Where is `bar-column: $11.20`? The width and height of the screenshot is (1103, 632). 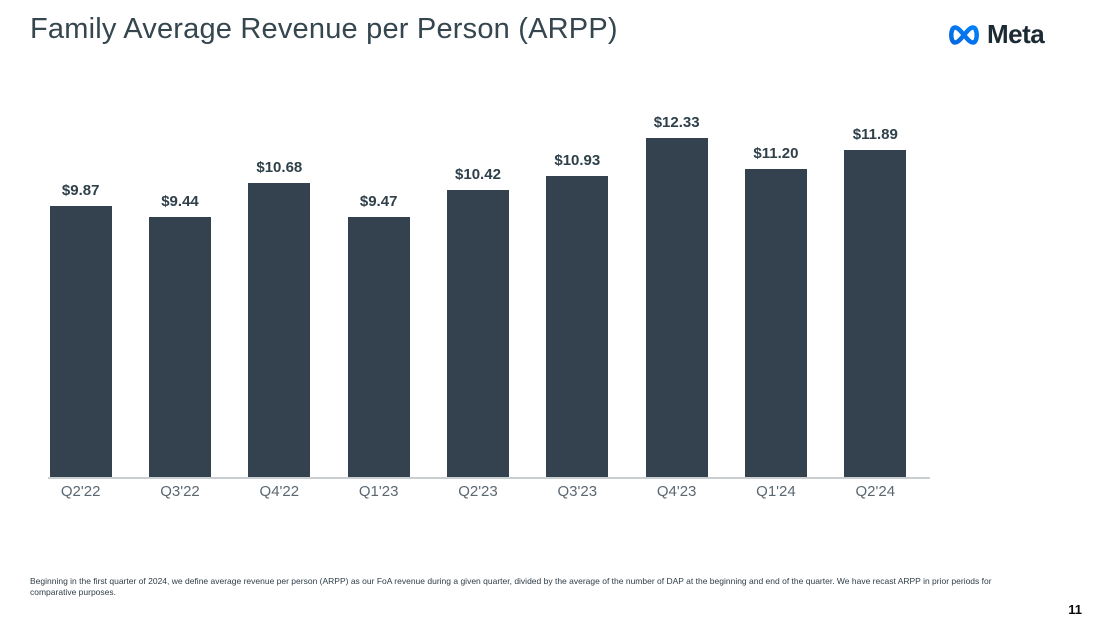
bar-column: $11.20 is located at coordinates (775, 287).